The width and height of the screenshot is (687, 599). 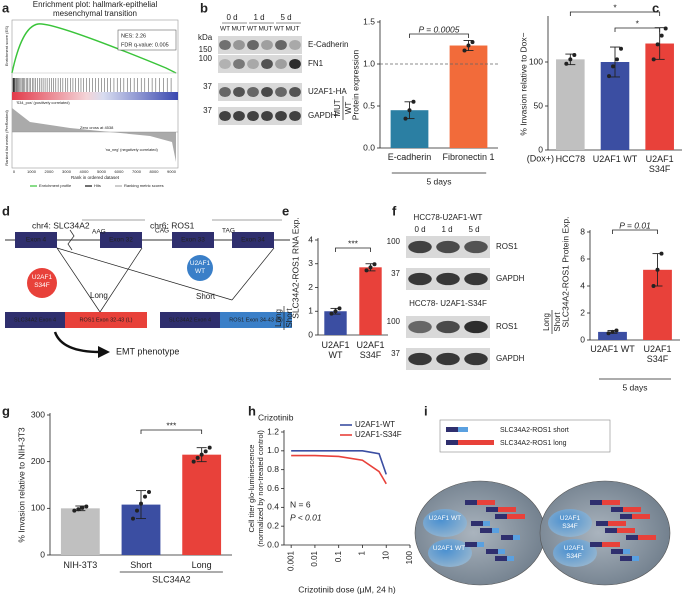 I want to click on genotype: MUT, so click(x=292, y=29).